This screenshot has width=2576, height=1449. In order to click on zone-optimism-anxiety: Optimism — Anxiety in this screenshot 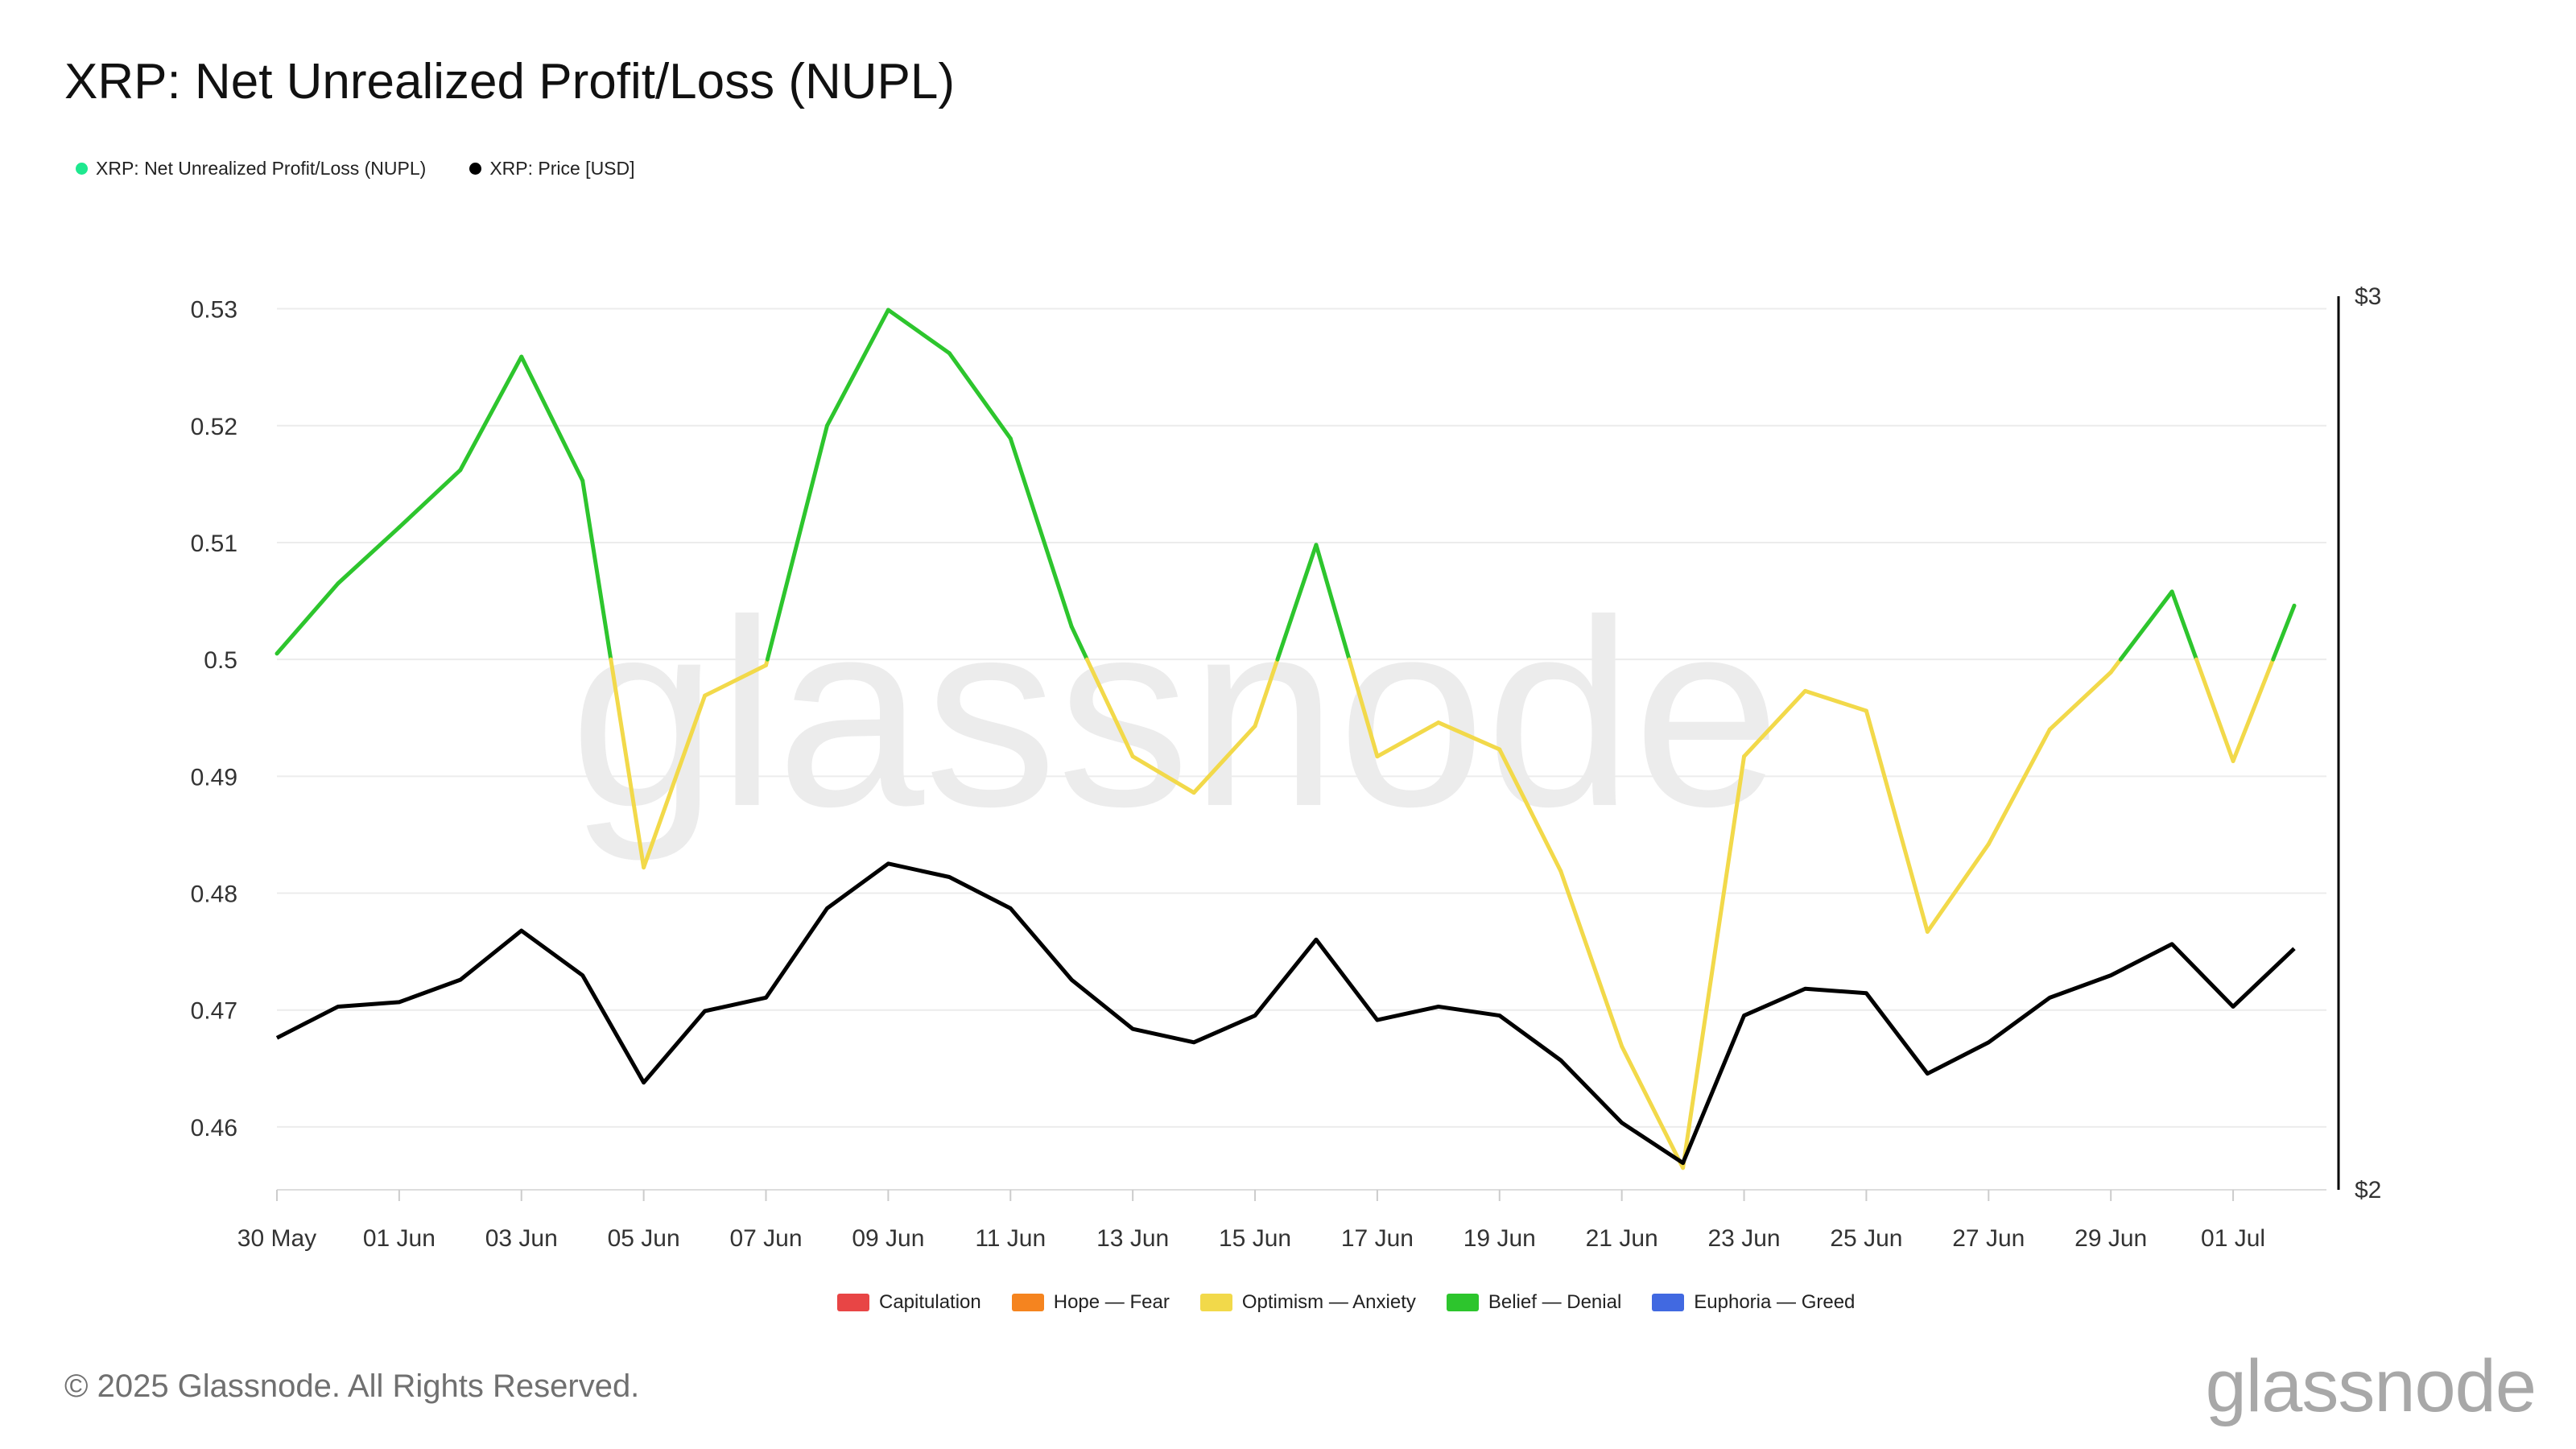, I will do `click(1307, 1302)`.